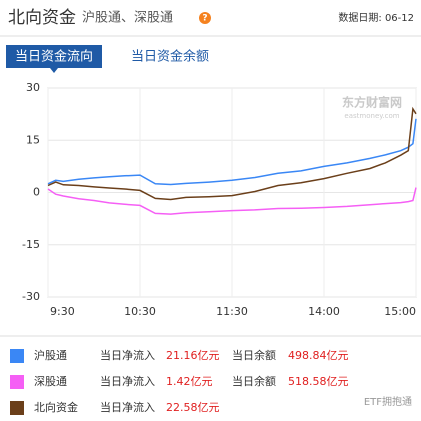  Describe the element at coordinates (127, 18) in the screenshot. I see `subtitle: 沪股通、深股通` at that location.